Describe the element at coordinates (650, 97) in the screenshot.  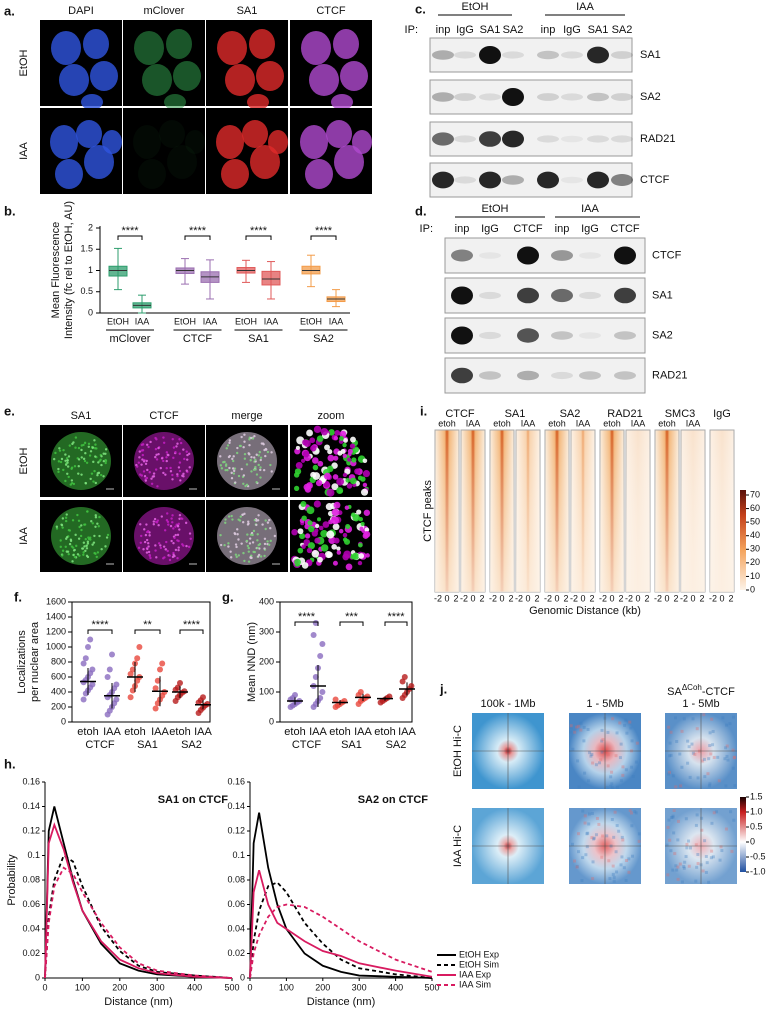
I see `blot-label: SA2` at that location.